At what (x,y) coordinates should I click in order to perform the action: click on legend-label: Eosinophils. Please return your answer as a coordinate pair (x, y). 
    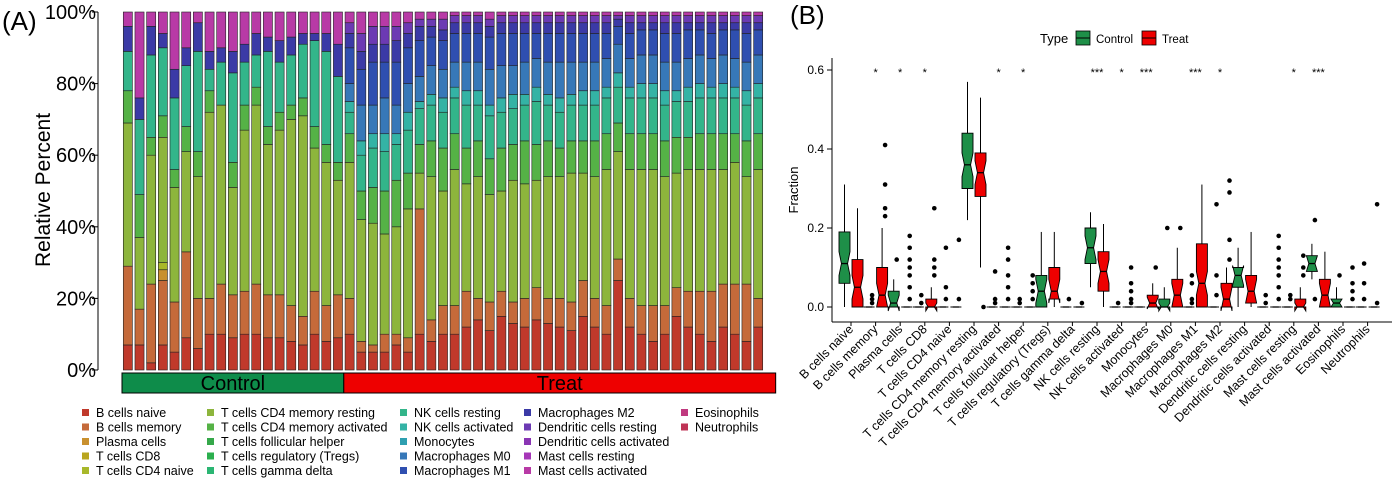
    Looking at the image, I should click on (727, 413).